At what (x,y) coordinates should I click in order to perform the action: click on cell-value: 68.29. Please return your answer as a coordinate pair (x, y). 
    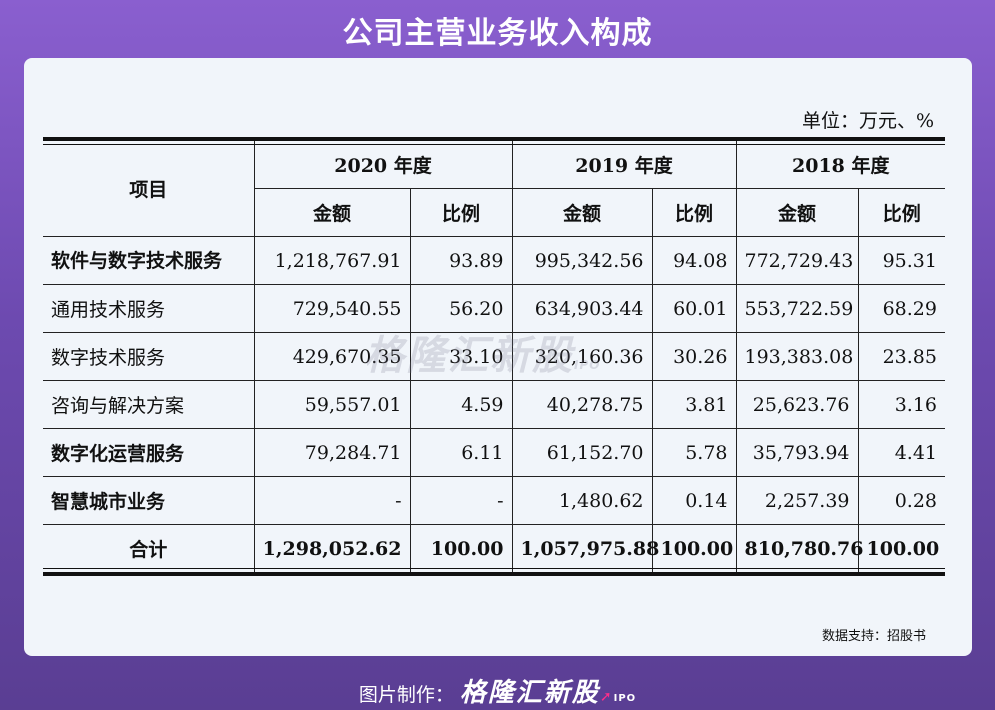
    Looking at the image, I should click on (901, 308).